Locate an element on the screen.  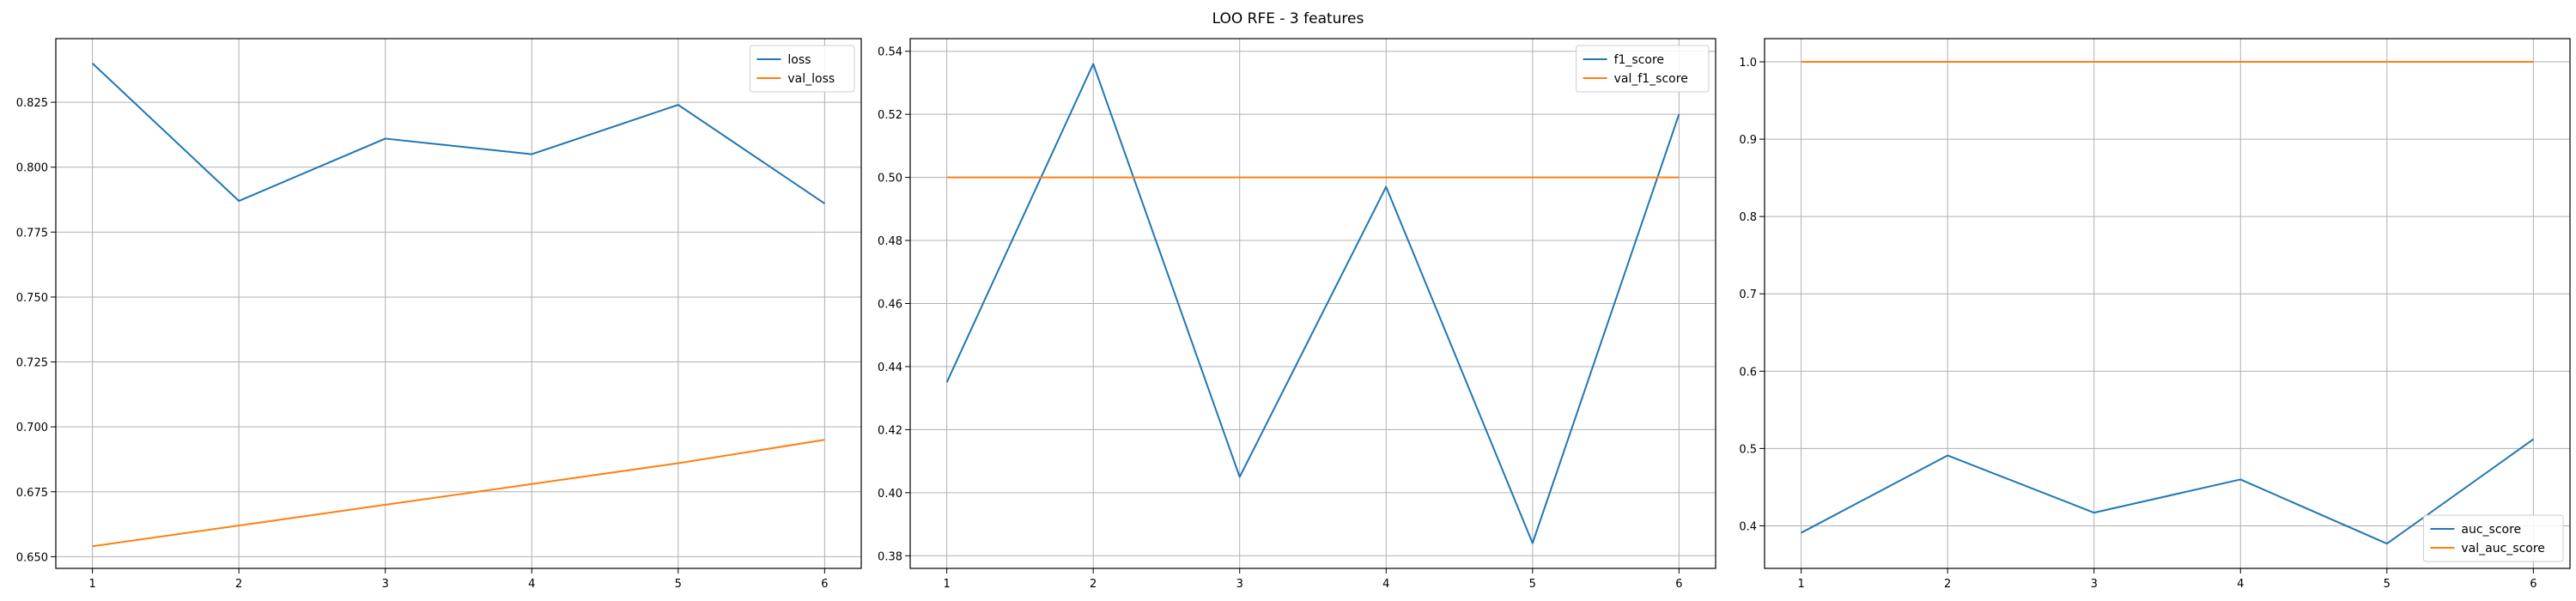
y-tick-label: 0.700 is located at coordinates (32, 428).